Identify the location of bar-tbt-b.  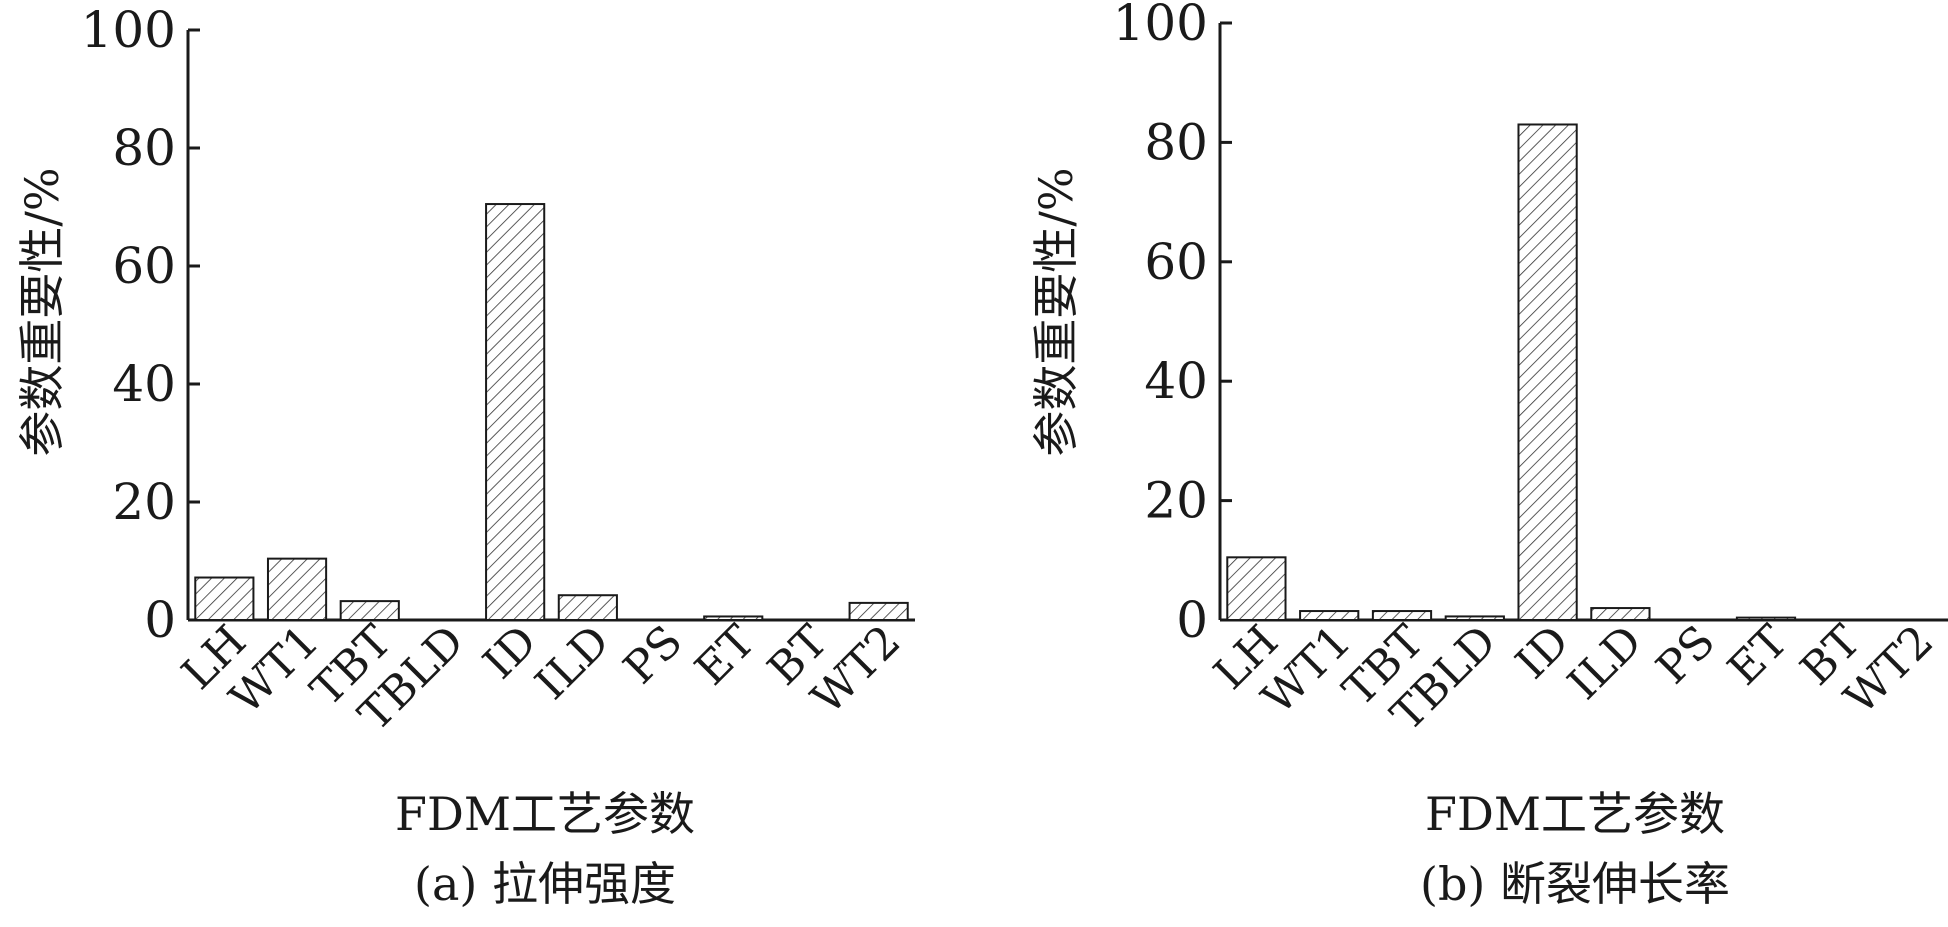
(1402, 615).